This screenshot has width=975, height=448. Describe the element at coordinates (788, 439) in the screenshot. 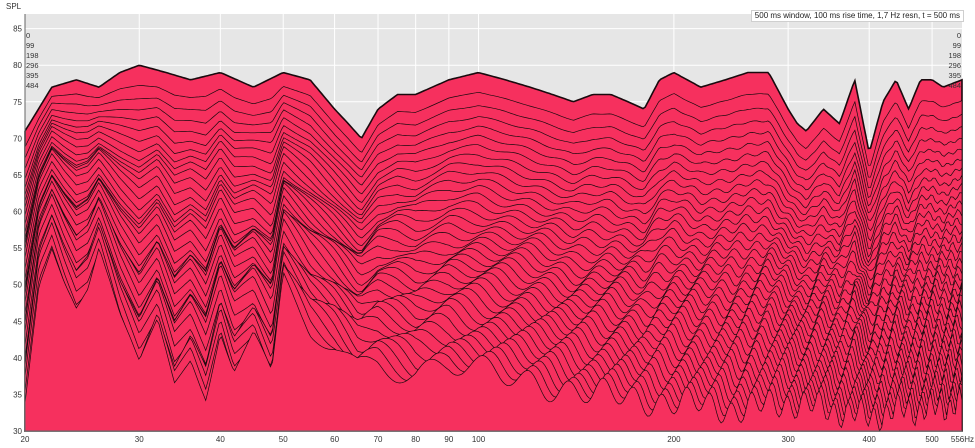

I see `x-tick-label: 300` at that location.